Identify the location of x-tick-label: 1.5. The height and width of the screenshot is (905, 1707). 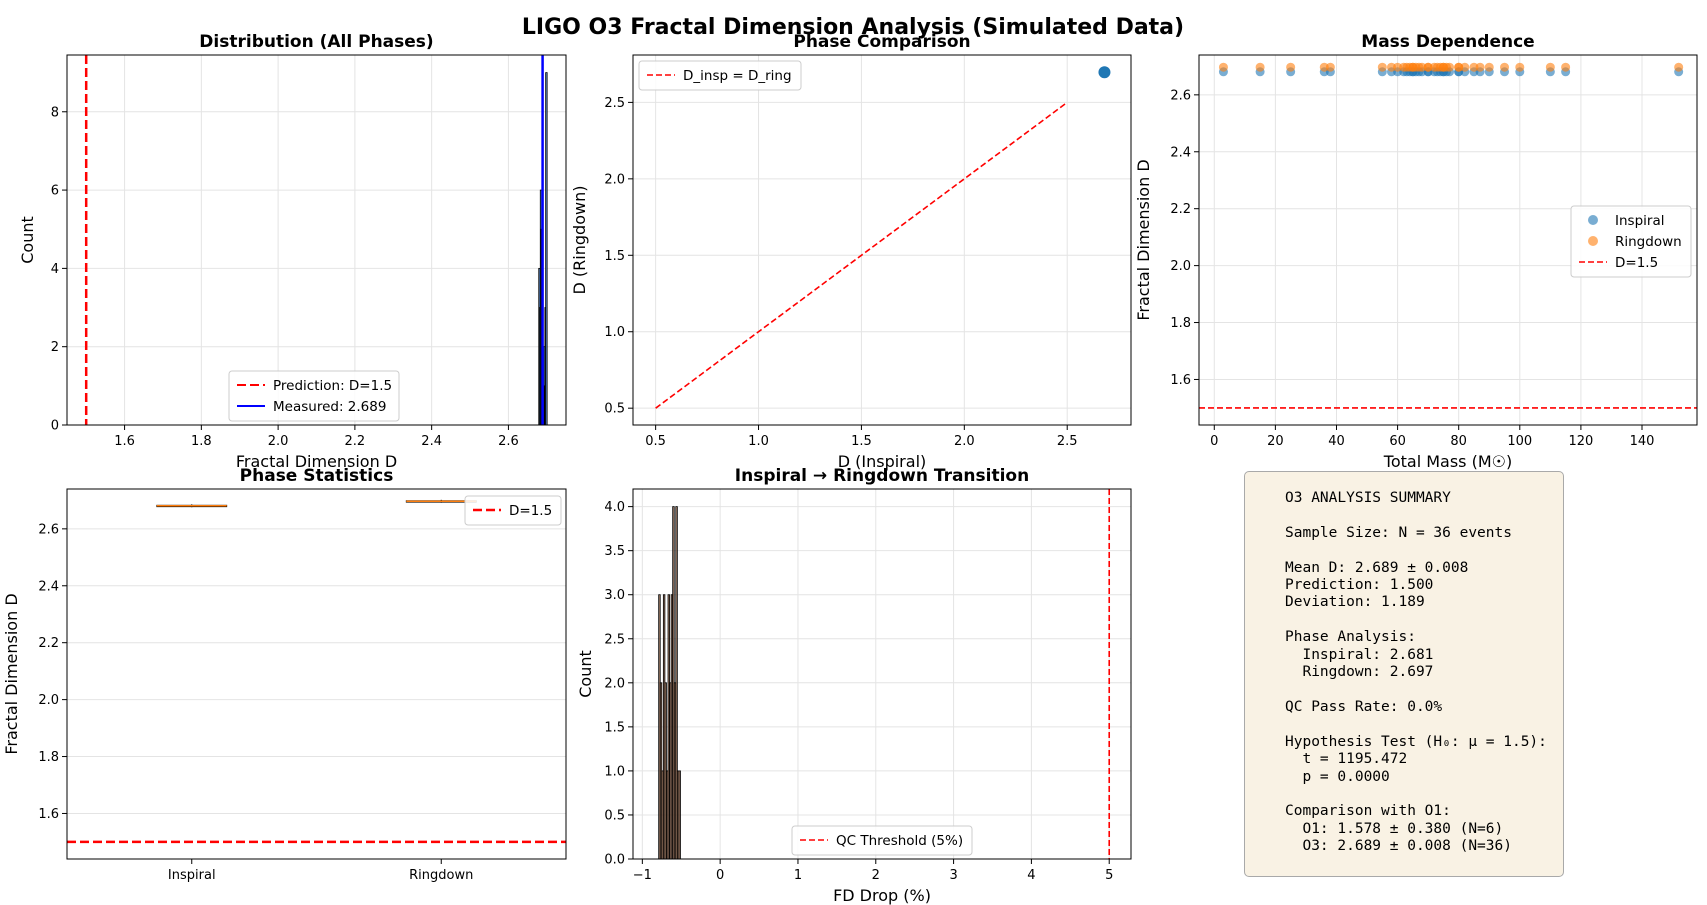
(861, 441).